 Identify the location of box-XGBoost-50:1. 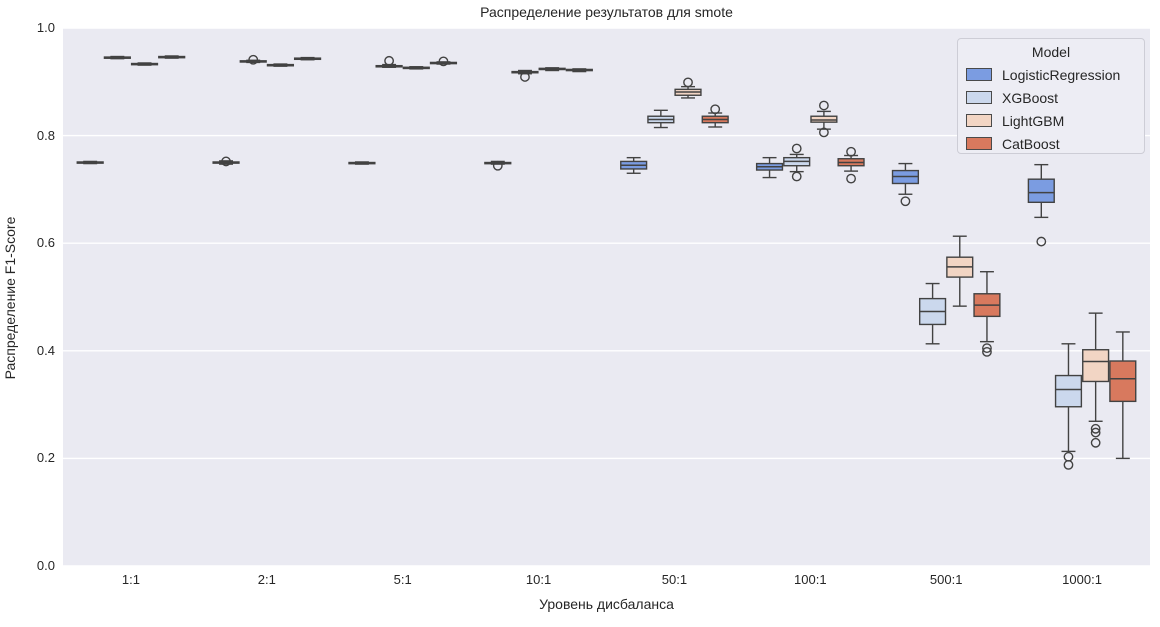
(661, 119).